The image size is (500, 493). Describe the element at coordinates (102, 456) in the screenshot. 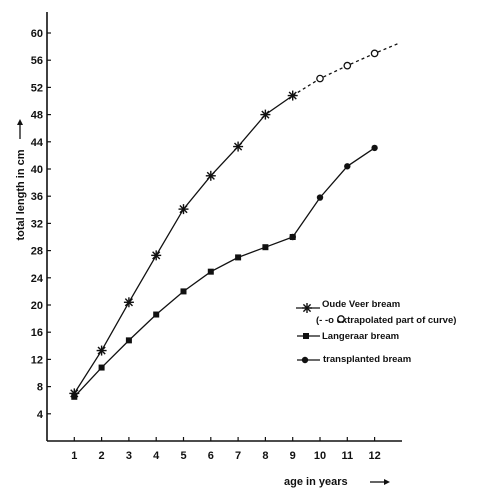

I see `x-tick-label: 2` at that location.